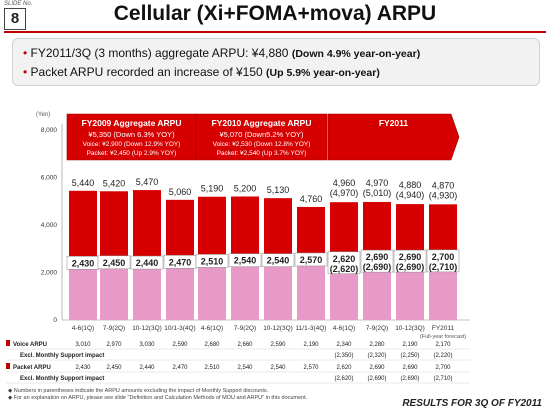  I want to click on packet-data-label: 2,450, so click(114, 263).